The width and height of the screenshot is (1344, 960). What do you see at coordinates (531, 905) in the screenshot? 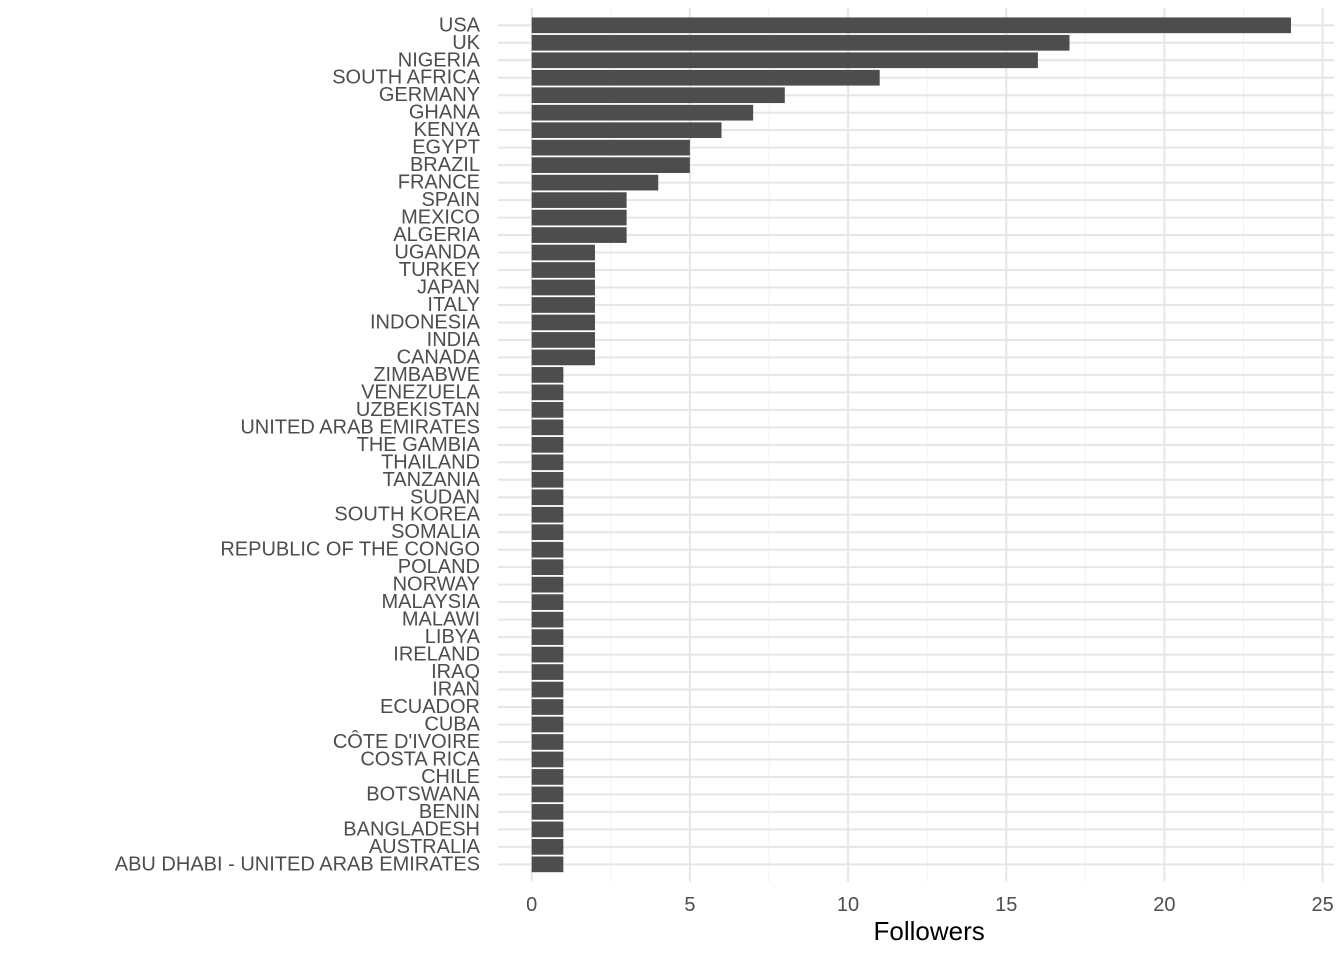
I see `x-tick-label: 0` at bounding box center [531, 905].